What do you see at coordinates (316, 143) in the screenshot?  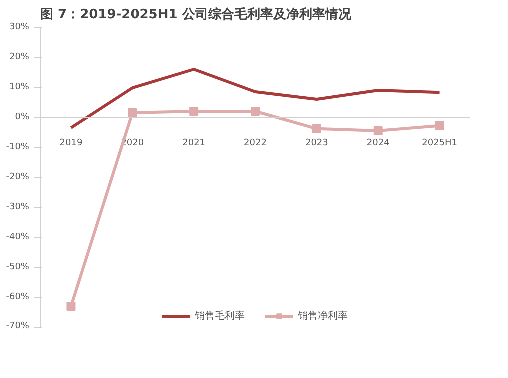 I see `x-tick-label: 2023` at bounding box center [316, 143].